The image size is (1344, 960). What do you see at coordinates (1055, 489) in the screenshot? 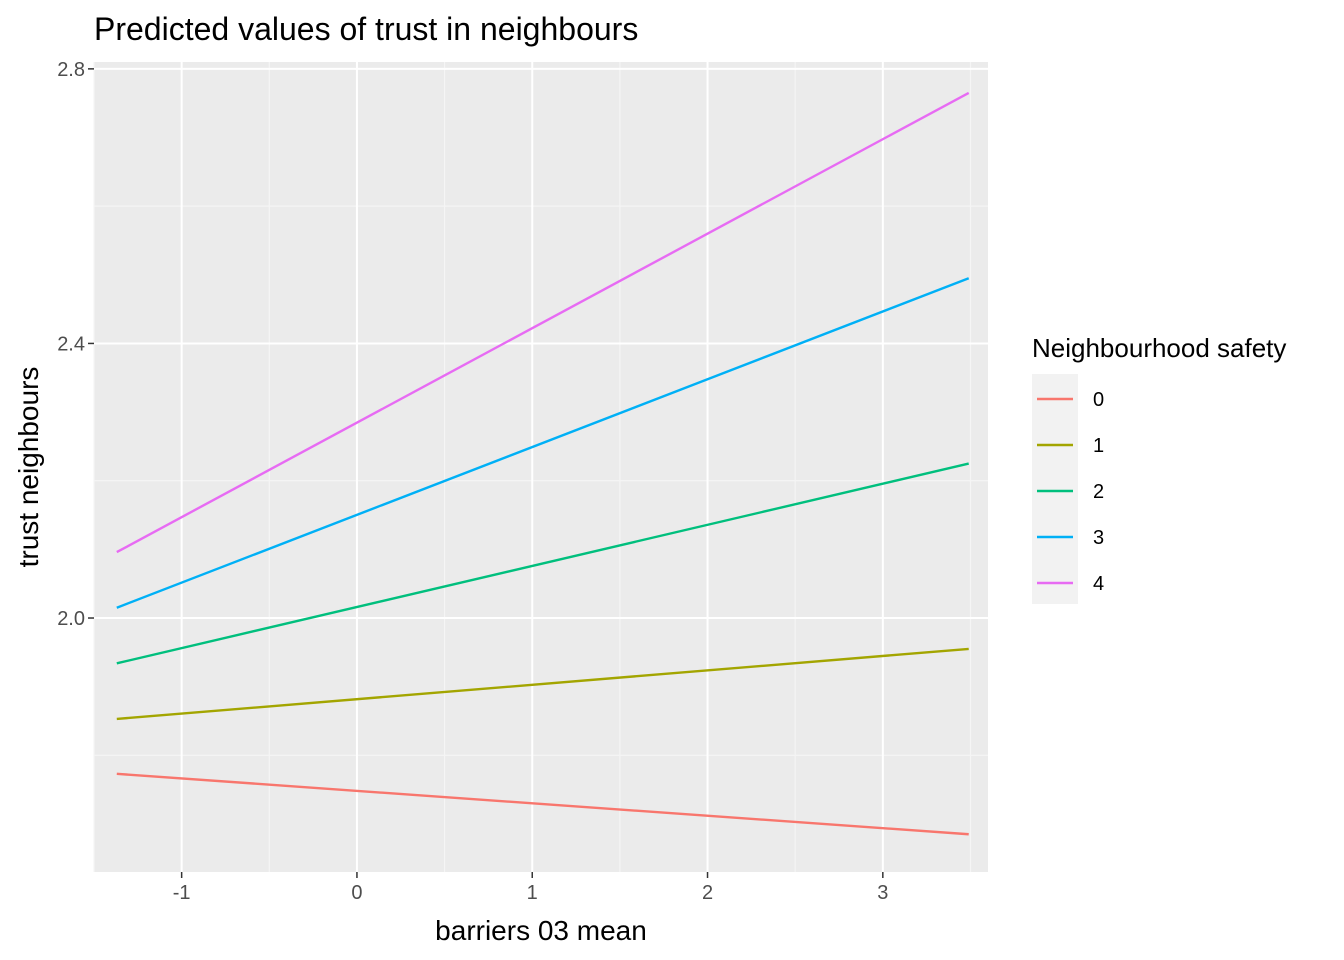
I see `legend-key-background` at bounding box center [1055, 489].